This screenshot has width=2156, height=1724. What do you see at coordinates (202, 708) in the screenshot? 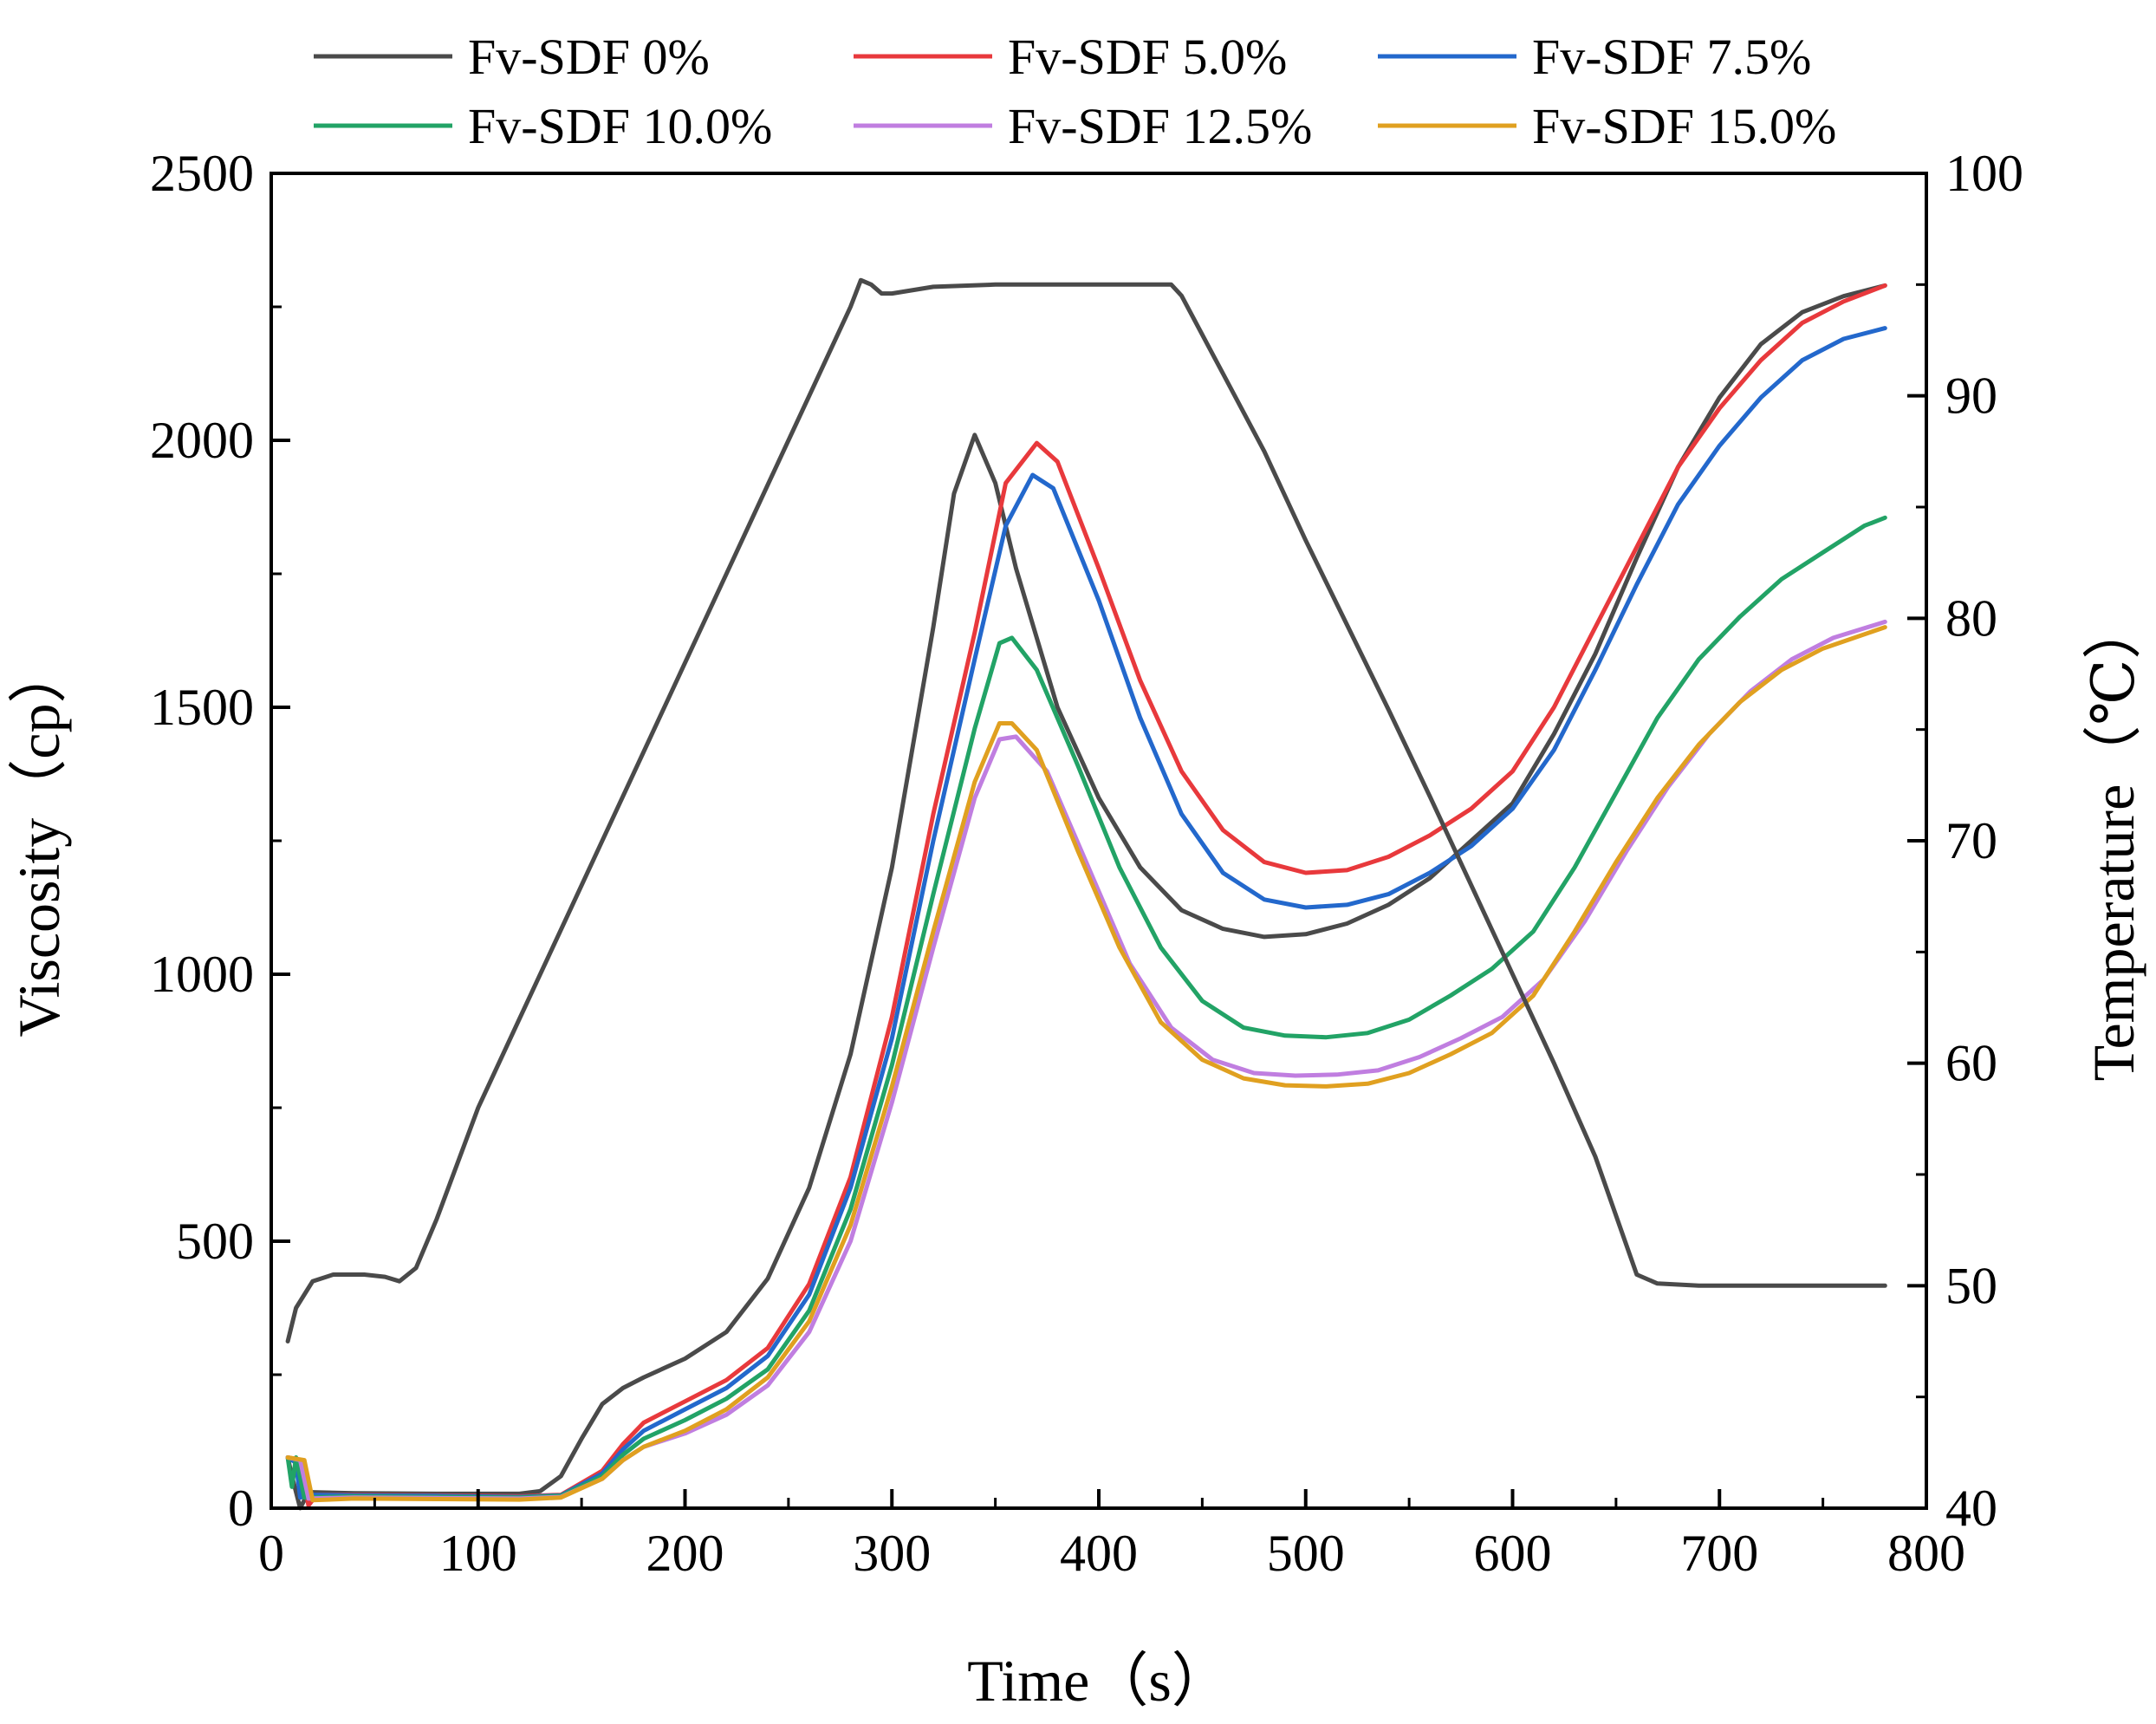
I see `y-left-tick-label: 1500` at bounding box center [202, 708].